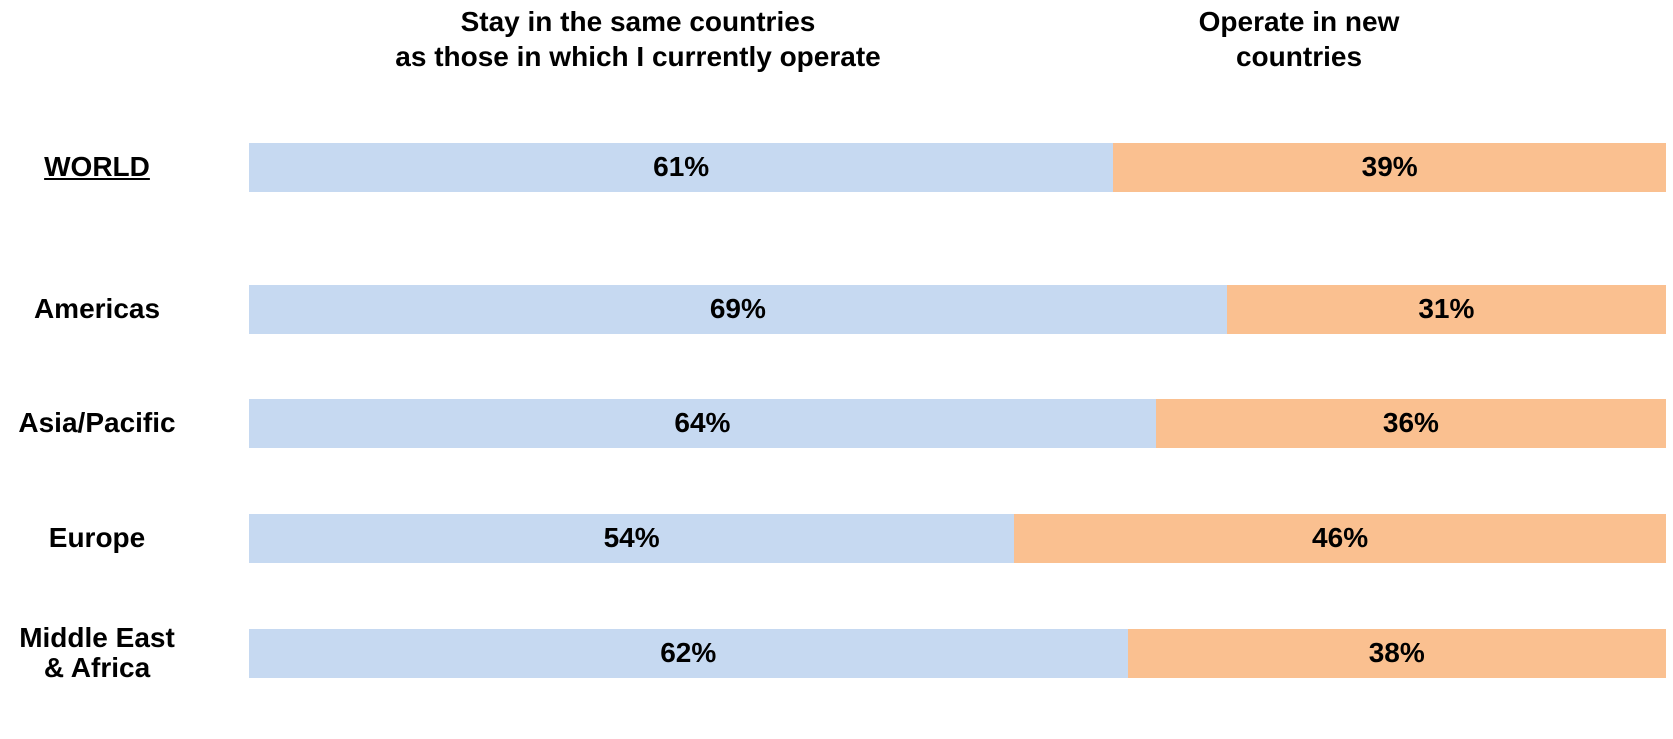  I want to click on data-label: 38%, so click(1396, 652).